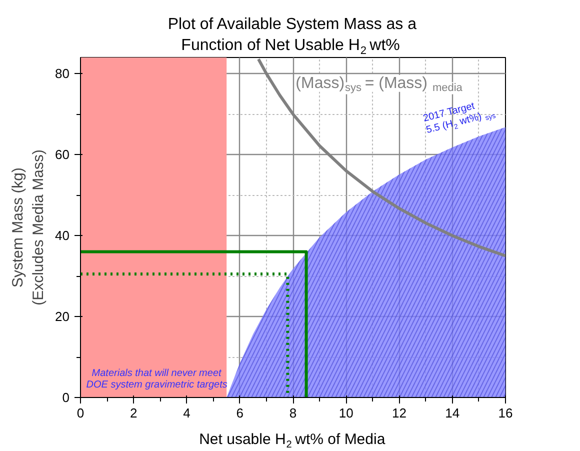  I want to click on x-tick-label: 16, so click(505, 413).